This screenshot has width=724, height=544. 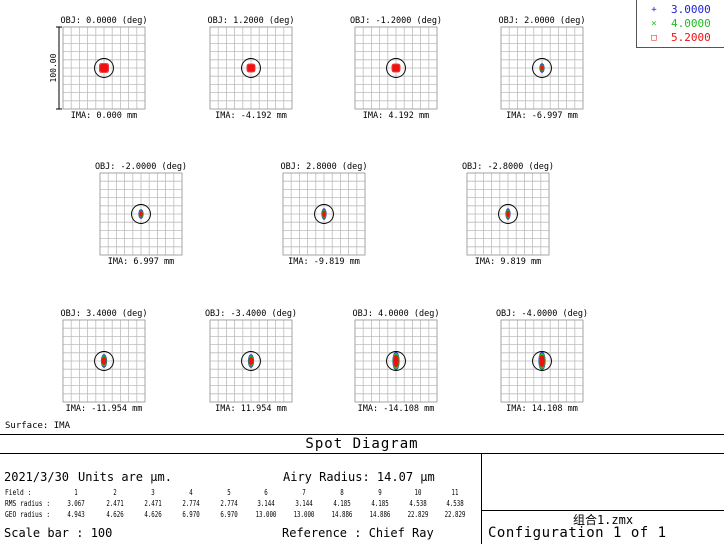 What do you see at coordinates (396, 21) in the screenshot?
I see `obj-label: OBJ: -1.2000 (deg)` at bounding box center [396, 21].